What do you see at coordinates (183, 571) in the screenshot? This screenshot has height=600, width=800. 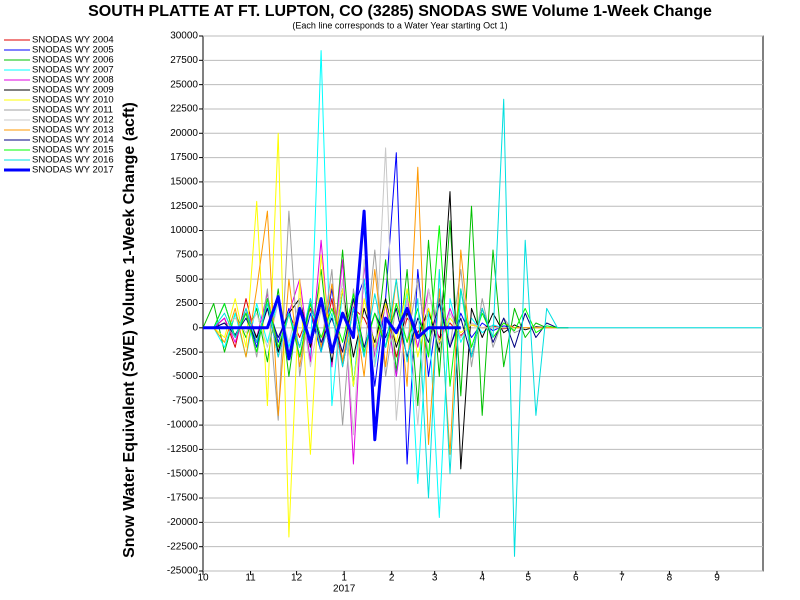 I see `y-tick-label: -25000` at bounding box center [183, 571].